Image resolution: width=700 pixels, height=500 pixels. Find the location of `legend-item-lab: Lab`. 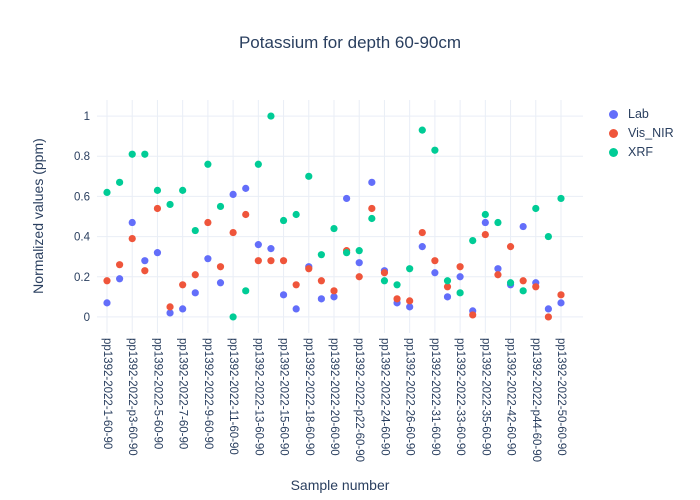

legend-item-lab: Lab is located at coordinates (641, 114).